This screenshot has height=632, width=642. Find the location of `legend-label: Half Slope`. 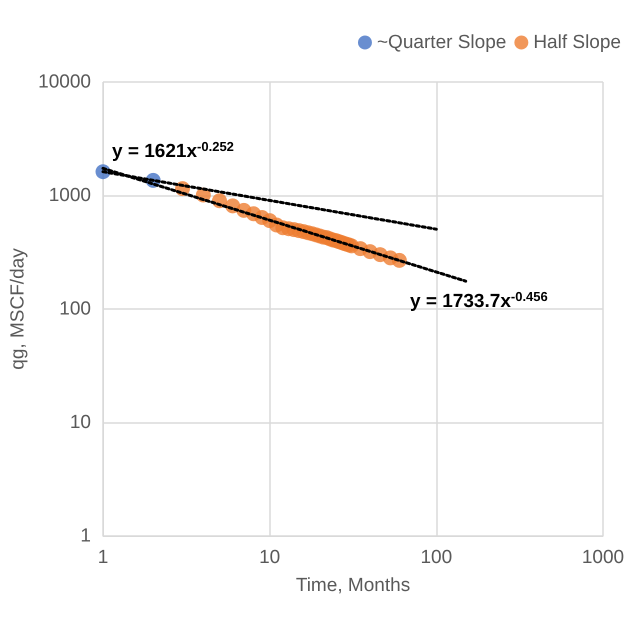

legend-label: Half Slope is located at coordinates (577, 42).